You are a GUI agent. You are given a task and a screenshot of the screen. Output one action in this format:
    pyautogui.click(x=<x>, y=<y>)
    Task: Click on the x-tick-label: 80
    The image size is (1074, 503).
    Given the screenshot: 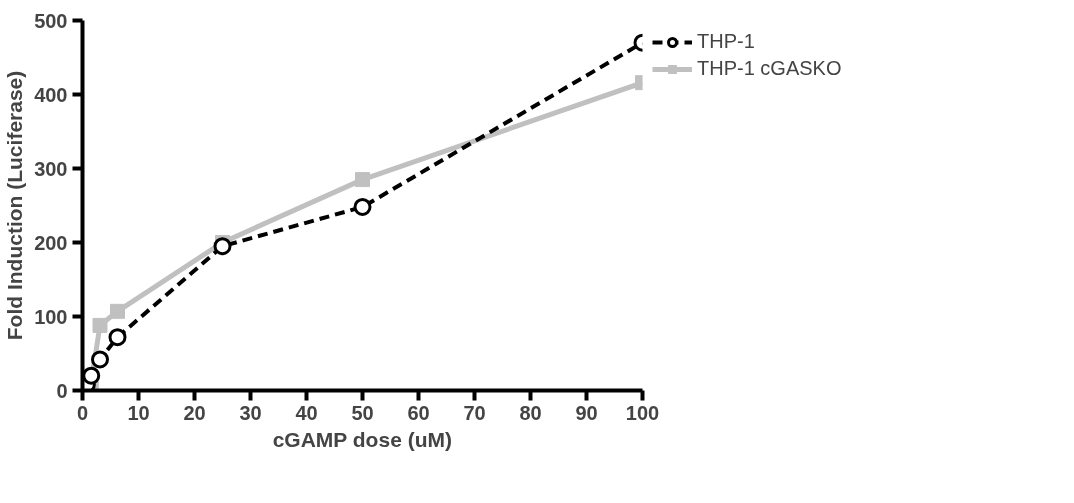 What is the action you would take?
    pyautogui.click(x=530, y=412)
    